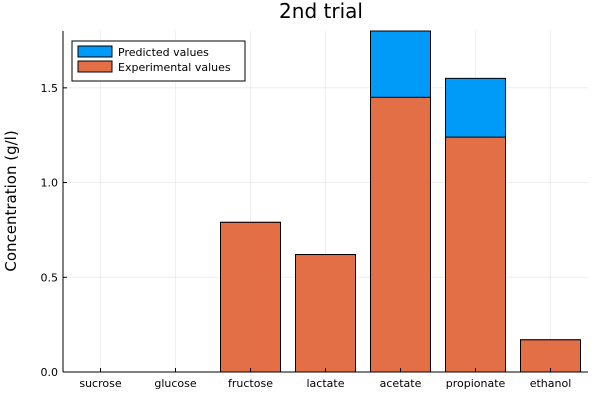  Describe the element at coordinates (321, 11) in the screenshot. I see `chart-title: 2nd trial` at that location.